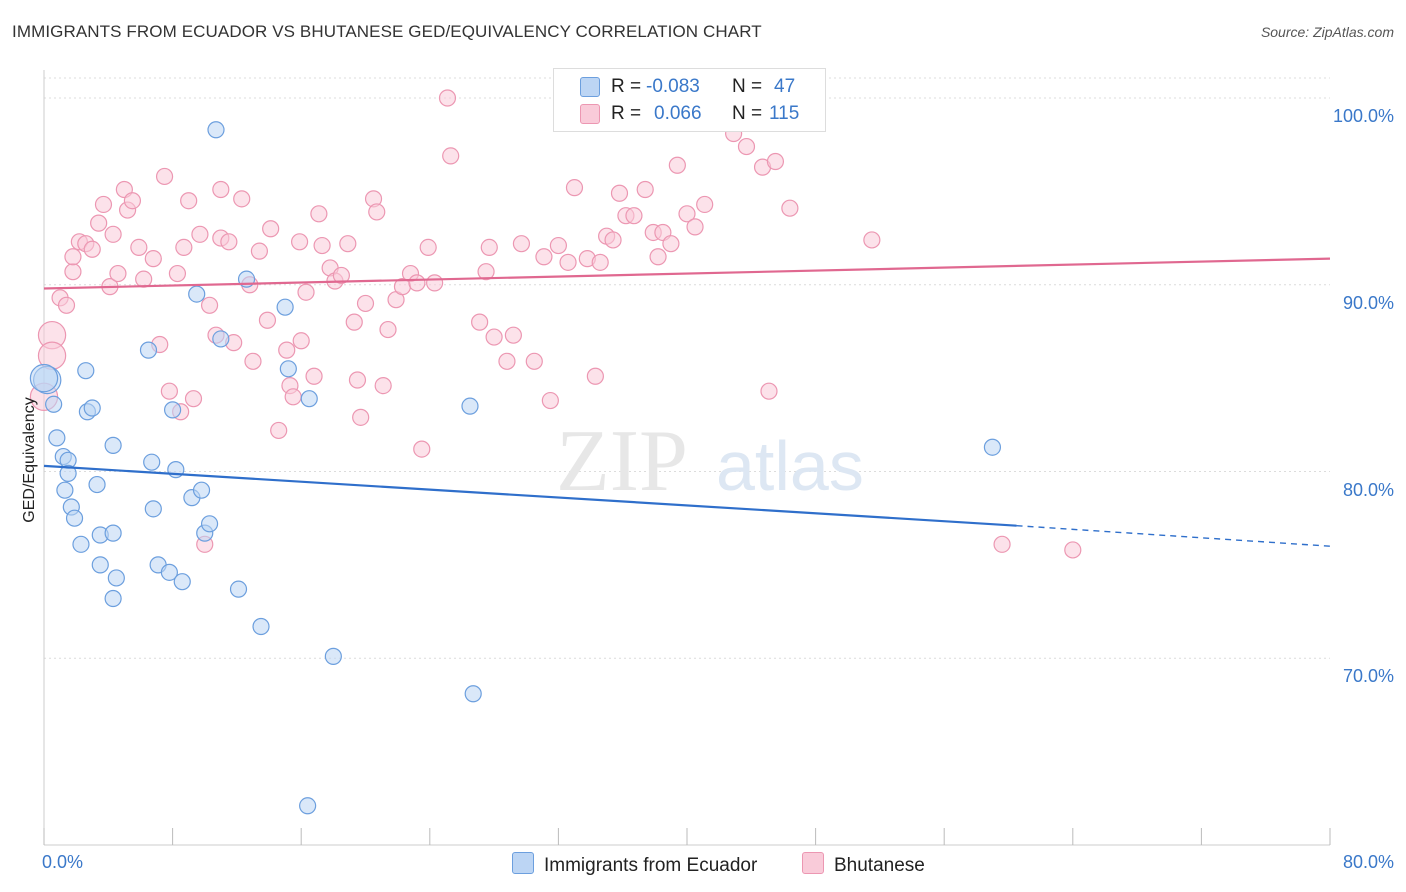 The height and width of the screenshot is (892, 1406). What do you see at coordinates (626, 86) in the screenshot?
I see `legend-r-label: R =` at bounding box center [626, 86].